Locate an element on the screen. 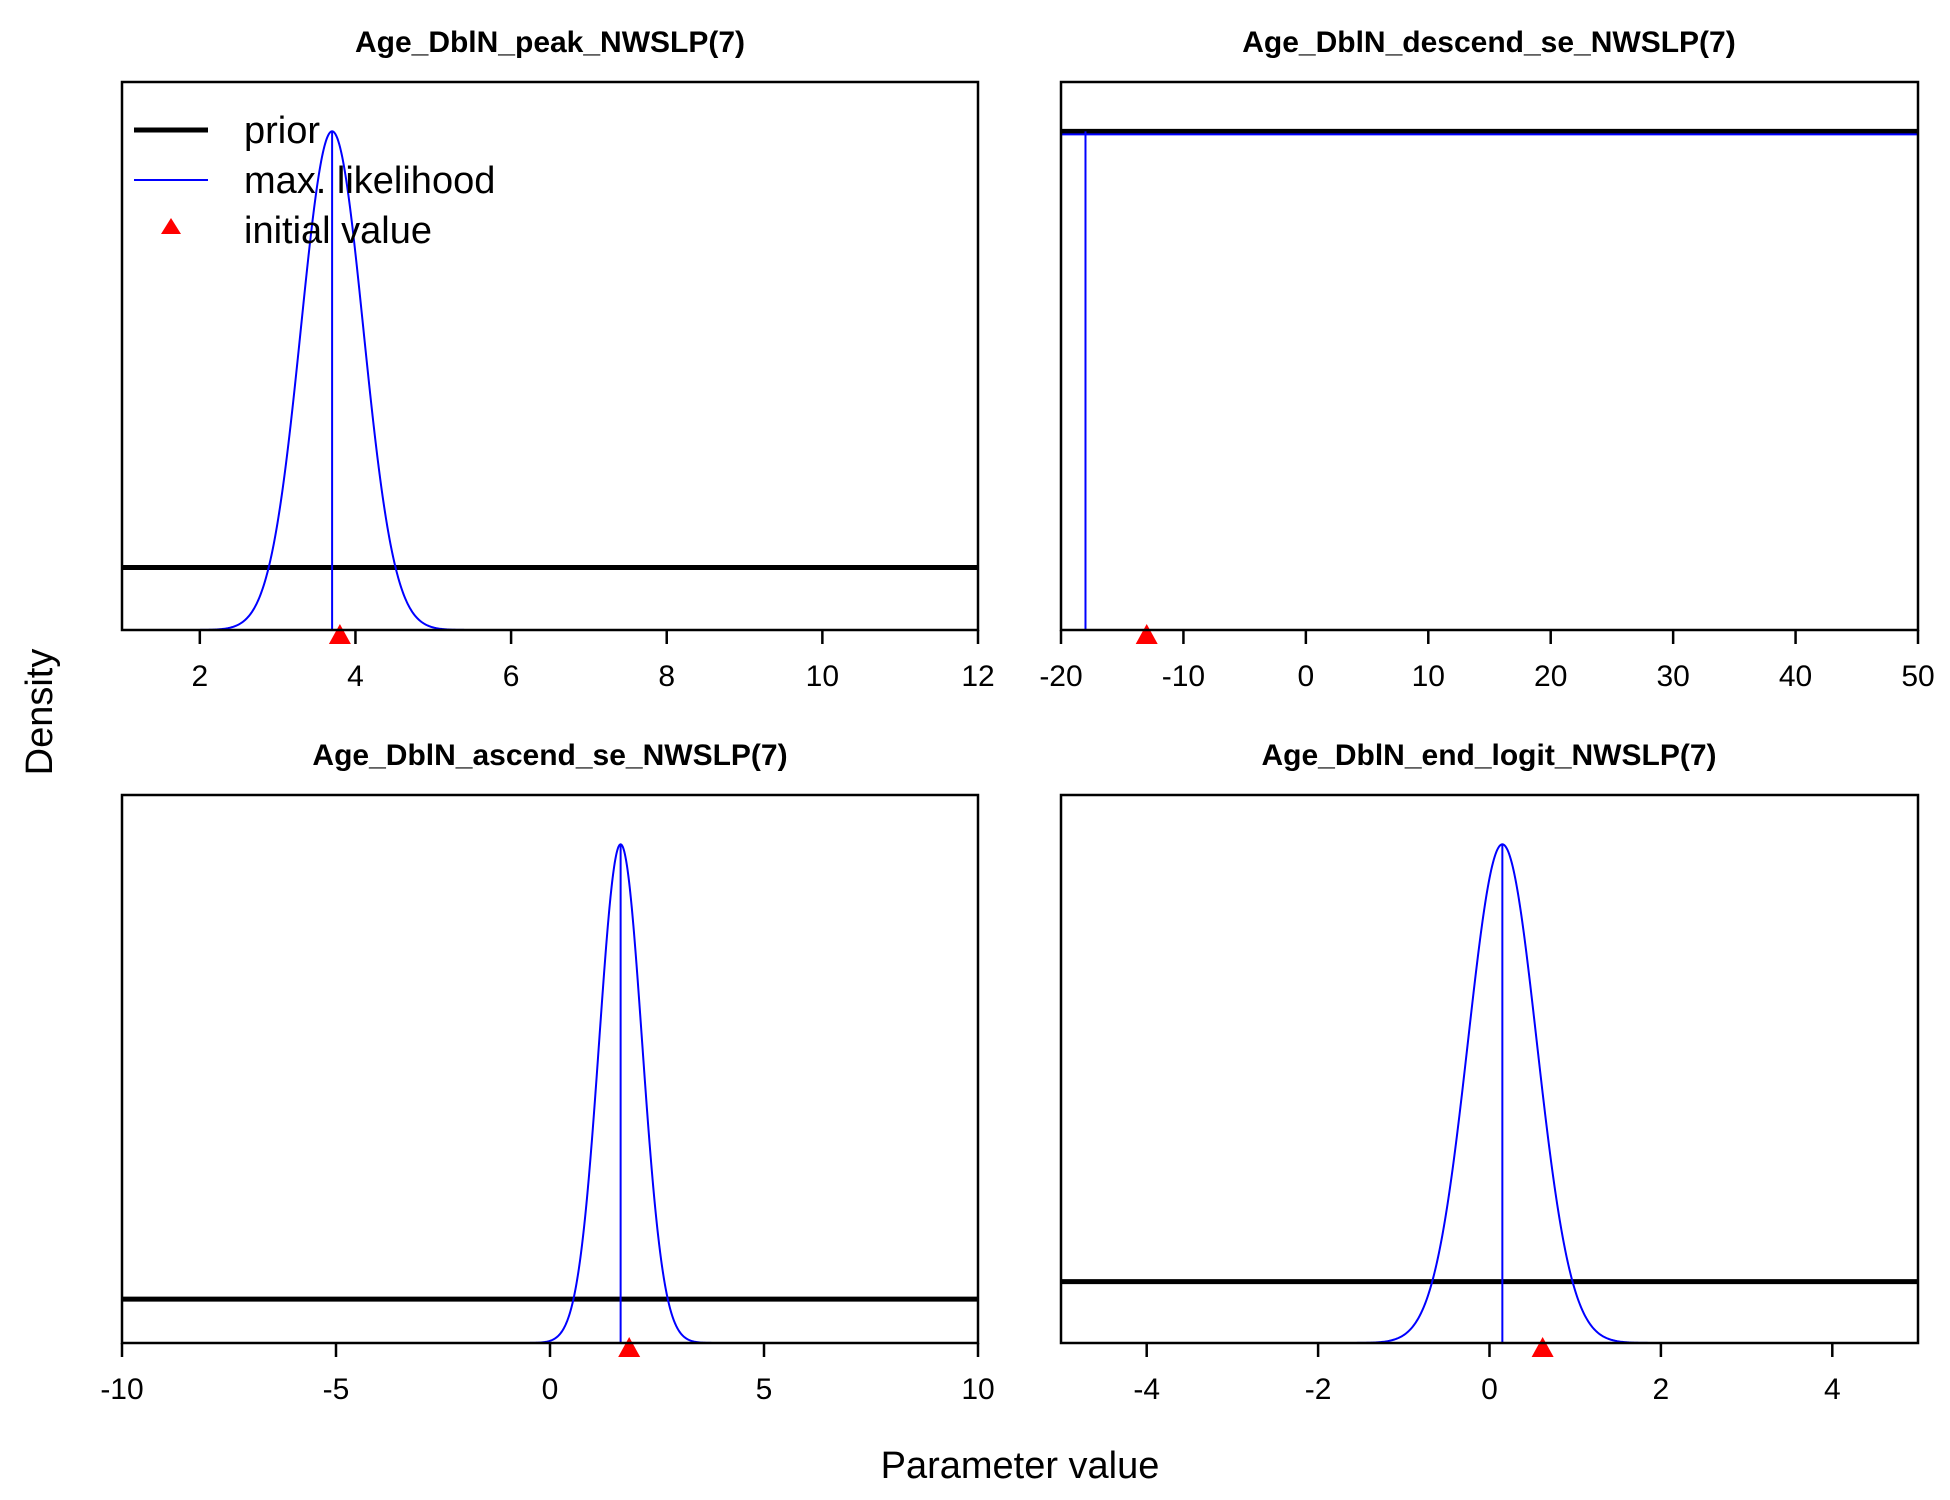 This screenshot has width=1950, height=1500. x-axis-label: Parameter value is located at coordinates (1020, 1466).